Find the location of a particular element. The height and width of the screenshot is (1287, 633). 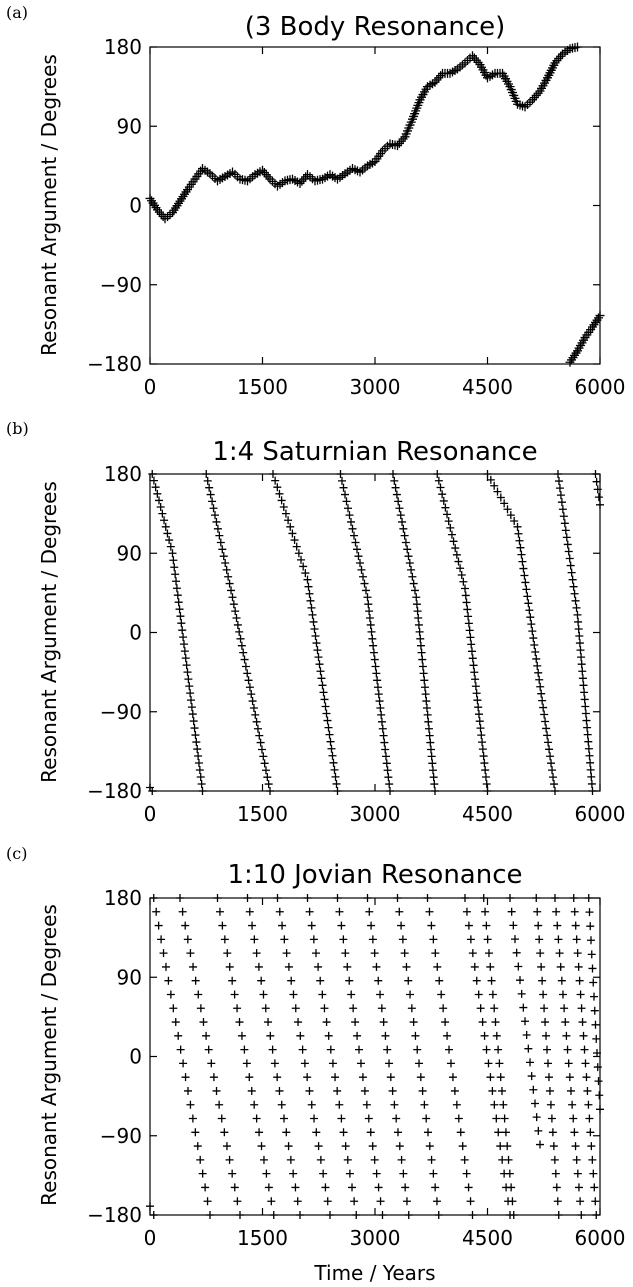

x-tick-label: 0 is located at coordinates (150, 1238).